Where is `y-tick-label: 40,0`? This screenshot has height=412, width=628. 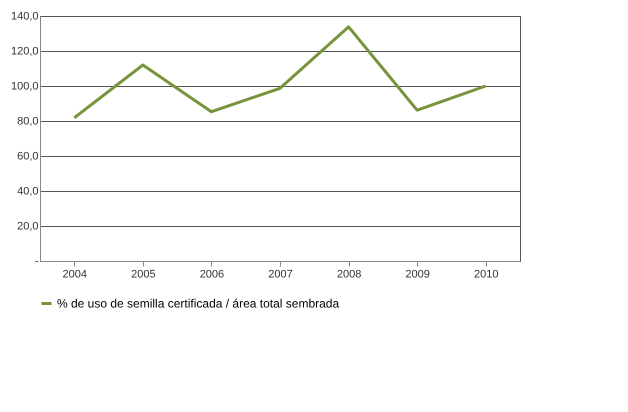
y-tick-label: 40,0 is located at coordinates (27, 192).